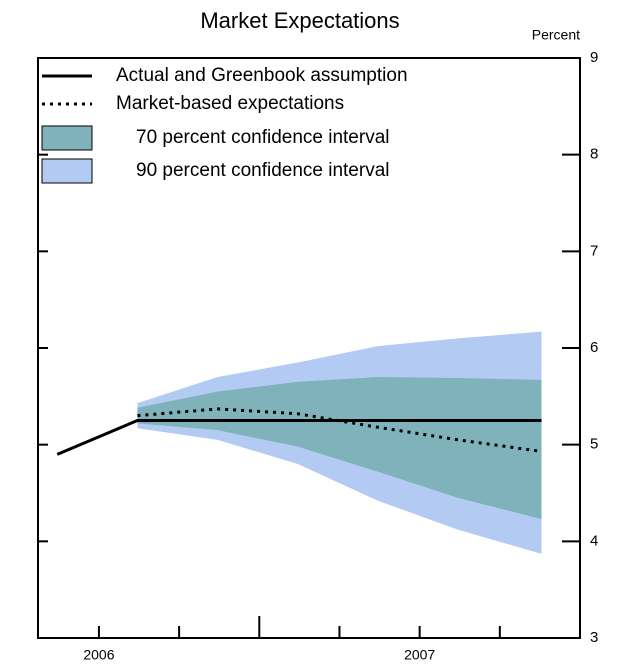  I want to click on series-line, so click(299, 437).